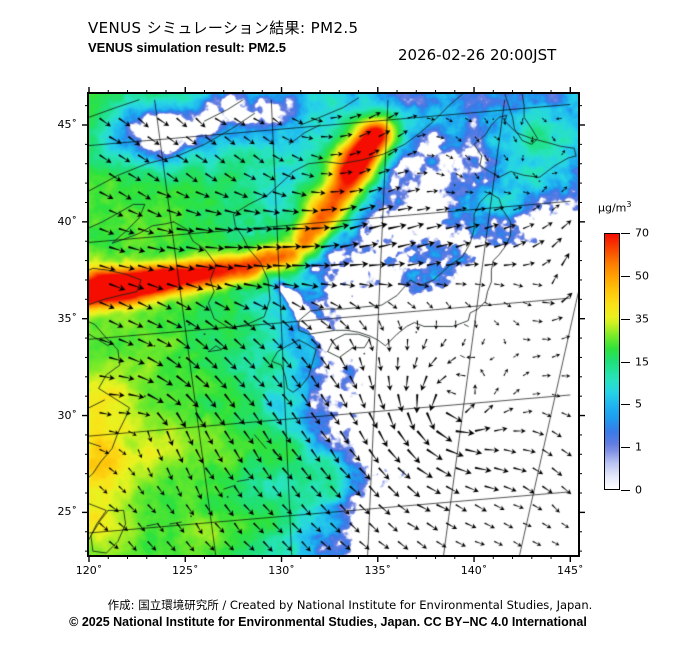 The height and width of the screenshot is (649, 700). What do you see at coordinates (67, 318) in the screenshot?
I see `lat-axis-label-35: 35˚` at bounding box center [67, 318].